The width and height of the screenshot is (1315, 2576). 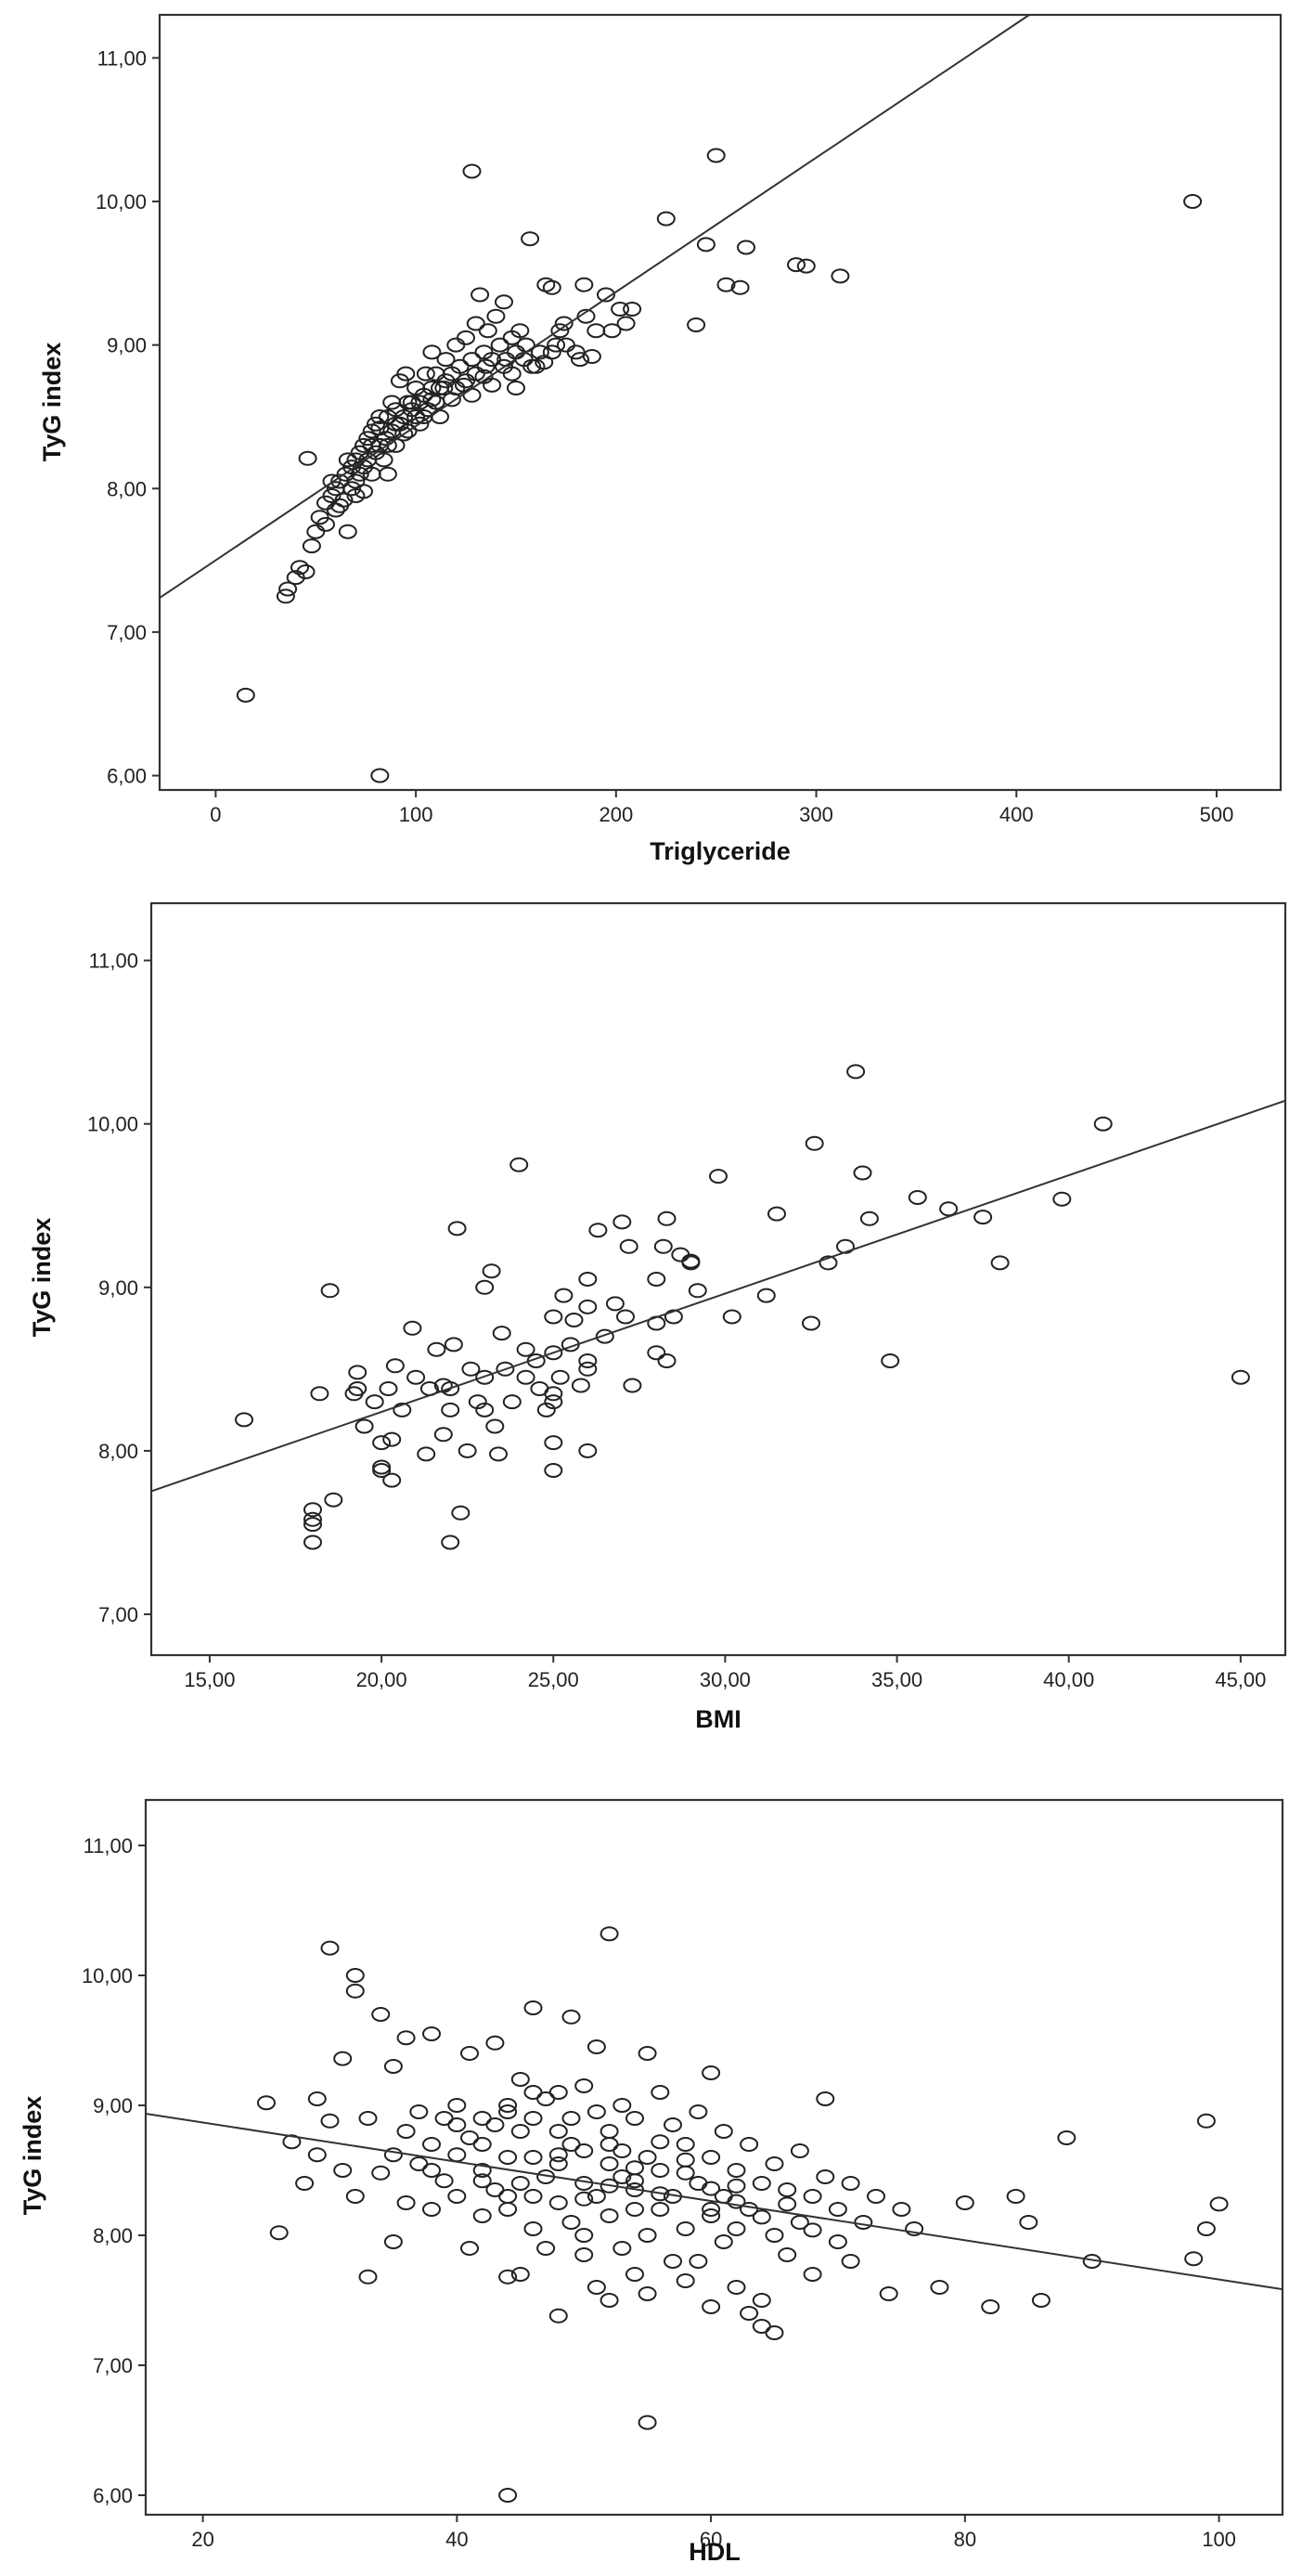 What do you see at coordinates (897, 1679) in the screenshot?
I see `x-tick-label: 35,00` at bounding box center [897, 1679].